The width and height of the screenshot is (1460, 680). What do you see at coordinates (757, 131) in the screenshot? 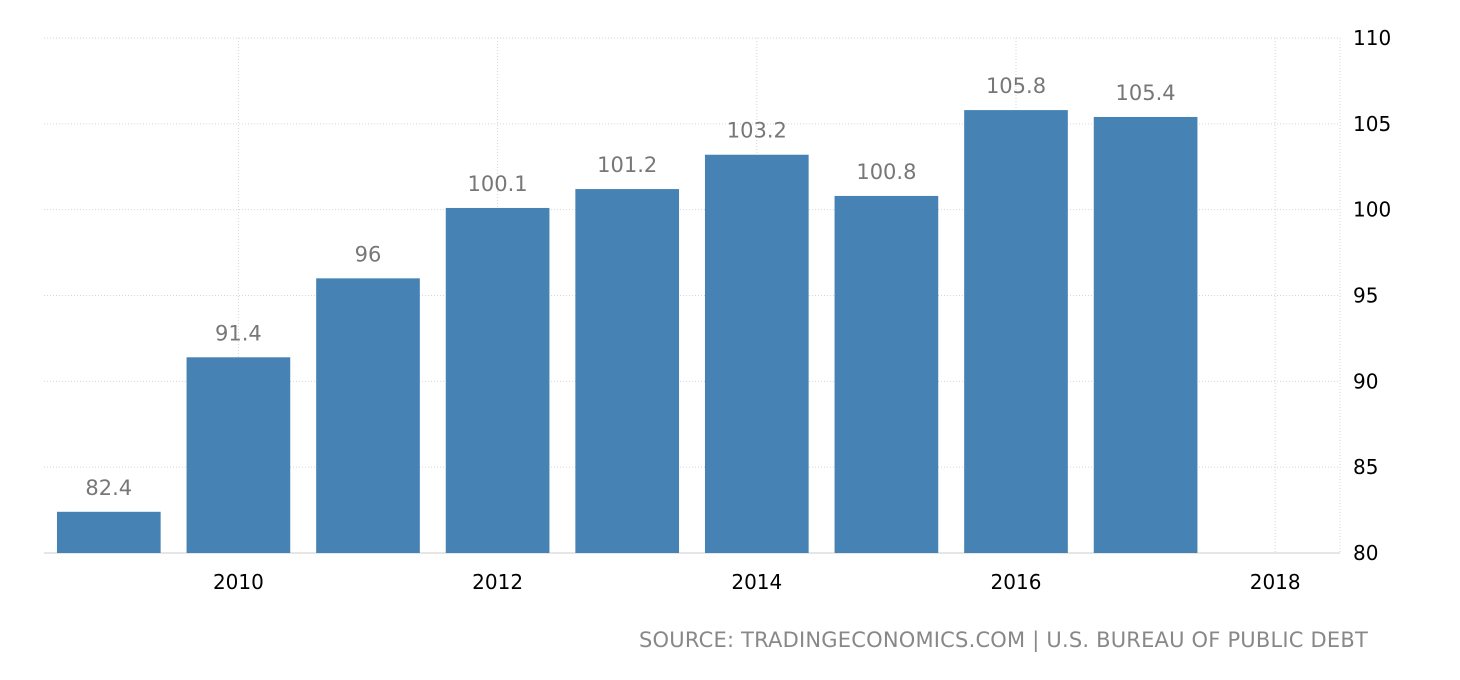
I see `data-label: 103.2` at bounding box center [757, 131].